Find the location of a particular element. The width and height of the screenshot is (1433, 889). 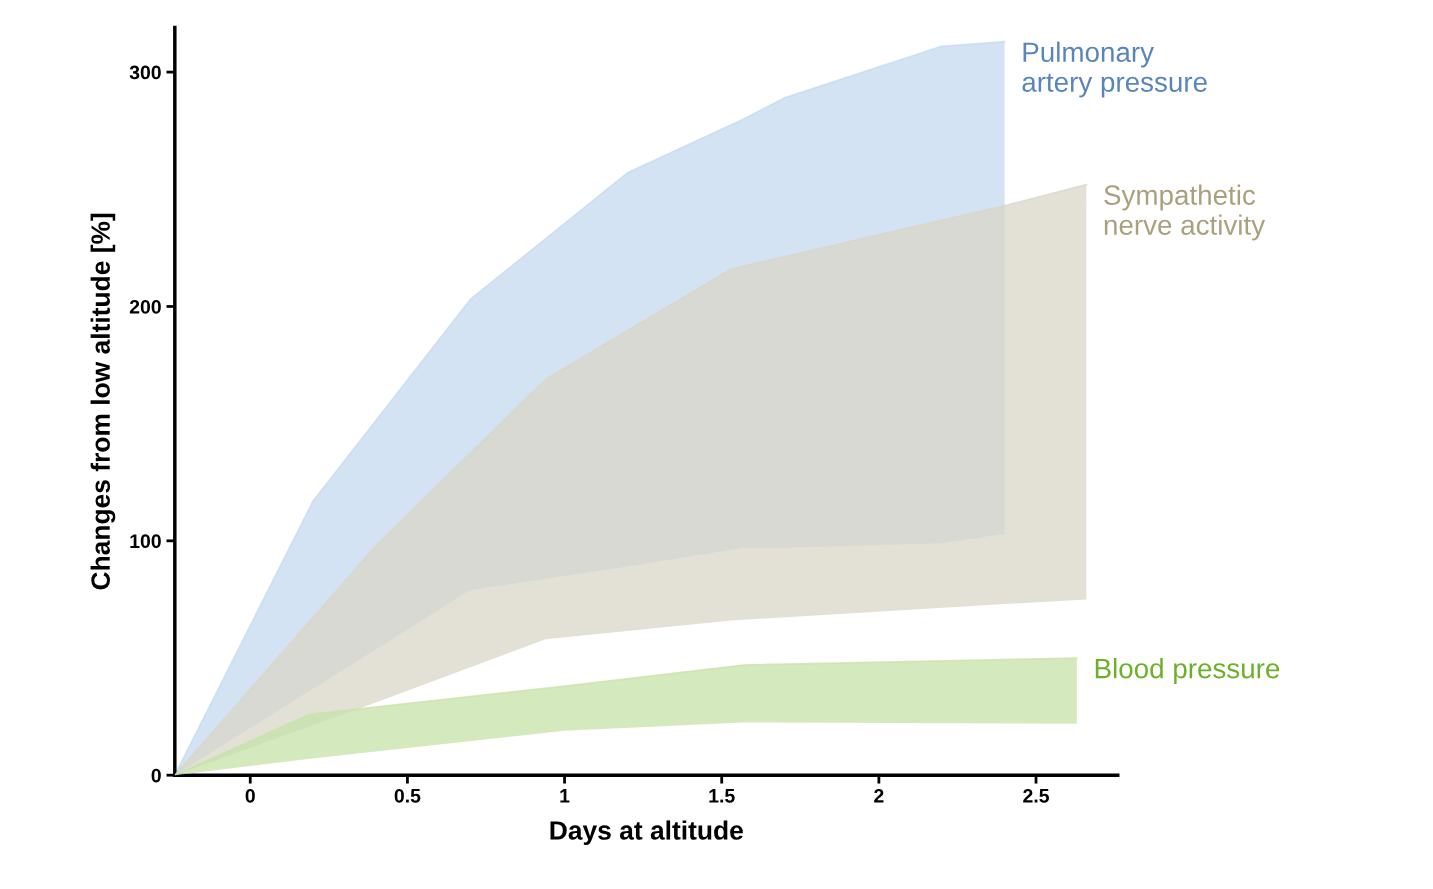

series-label: Pulmonary artery pressure is located at coordinates (1114, 69).